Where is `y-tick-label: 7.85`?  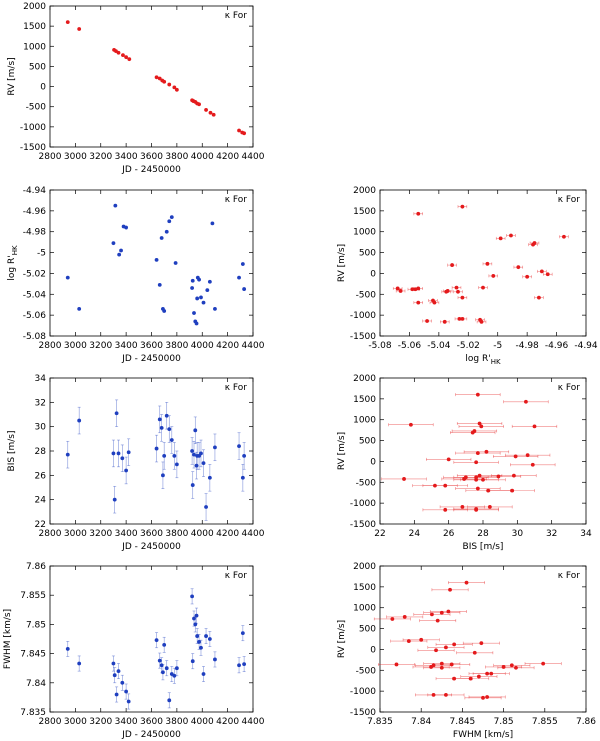
y-tick-label: 7.85 is located at coordinates (36, 625).